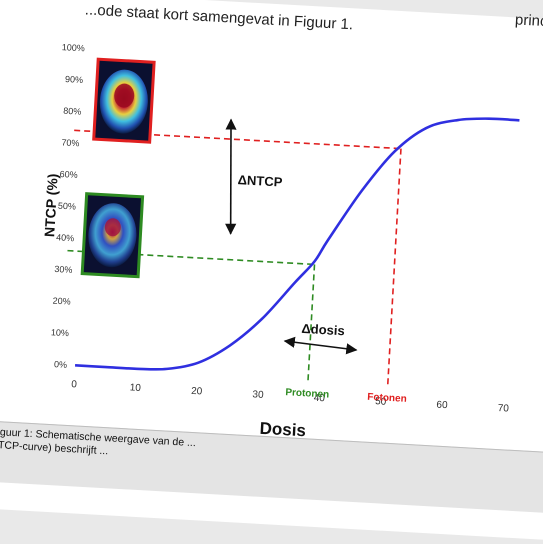  Describe the element at coordinates (60, 332) in the screenshot. I see `y-tick-label: 10%` at that location.